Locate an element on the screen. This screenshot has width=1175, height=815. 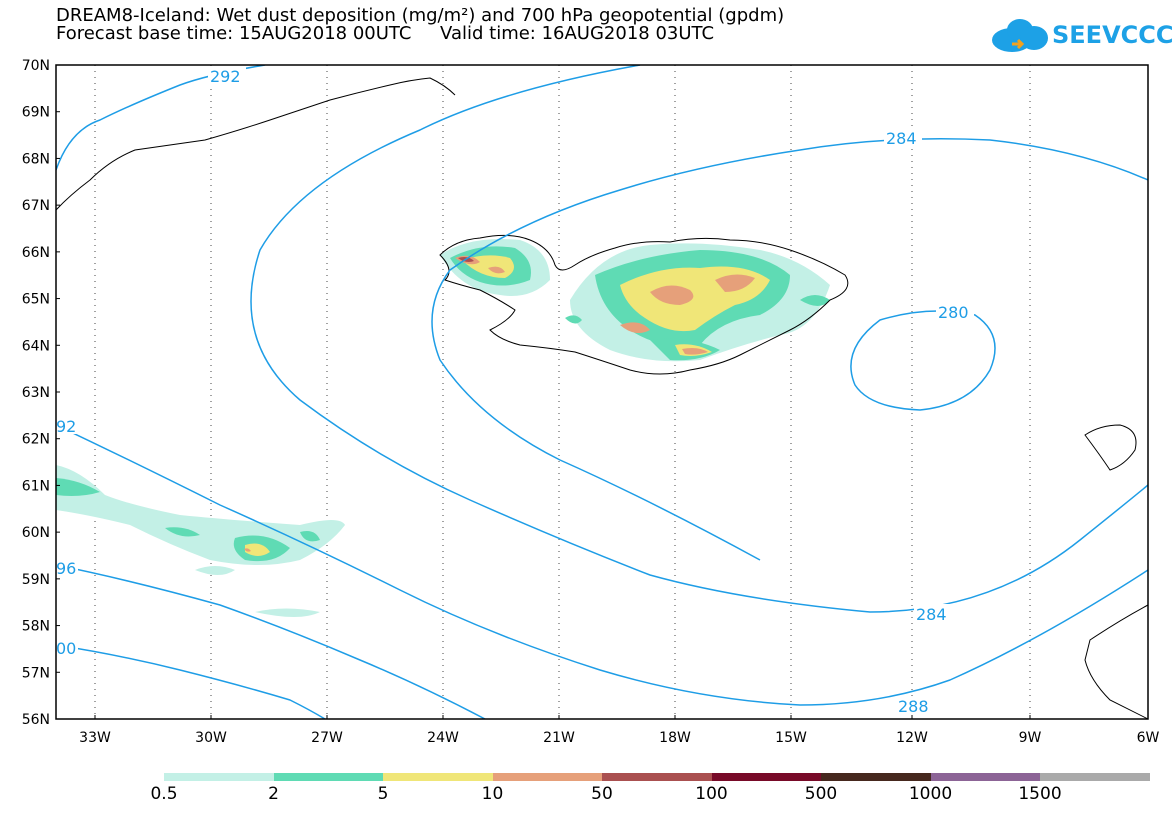
lat-label: 62N is located at coordinates (36, 440).